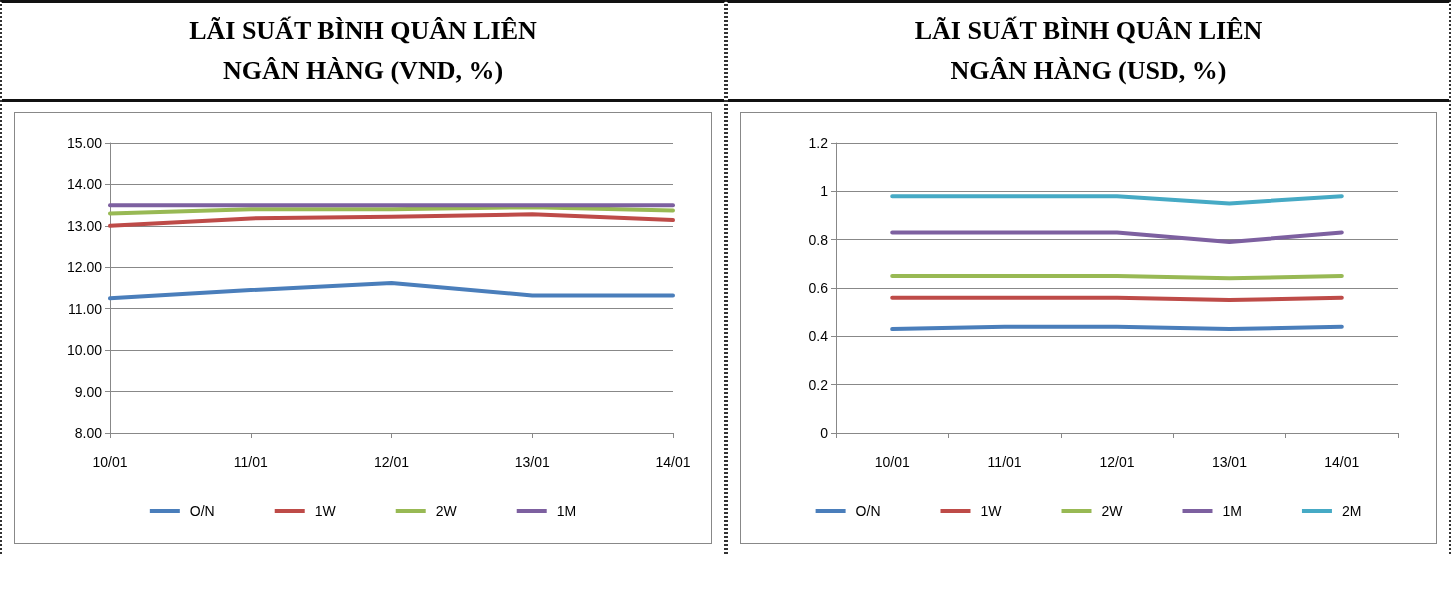 The image size is (1451, 600). Describe the element at coordinates (818, 384) in the screenshot. I see `y-tick-label: 0.2` at that location.